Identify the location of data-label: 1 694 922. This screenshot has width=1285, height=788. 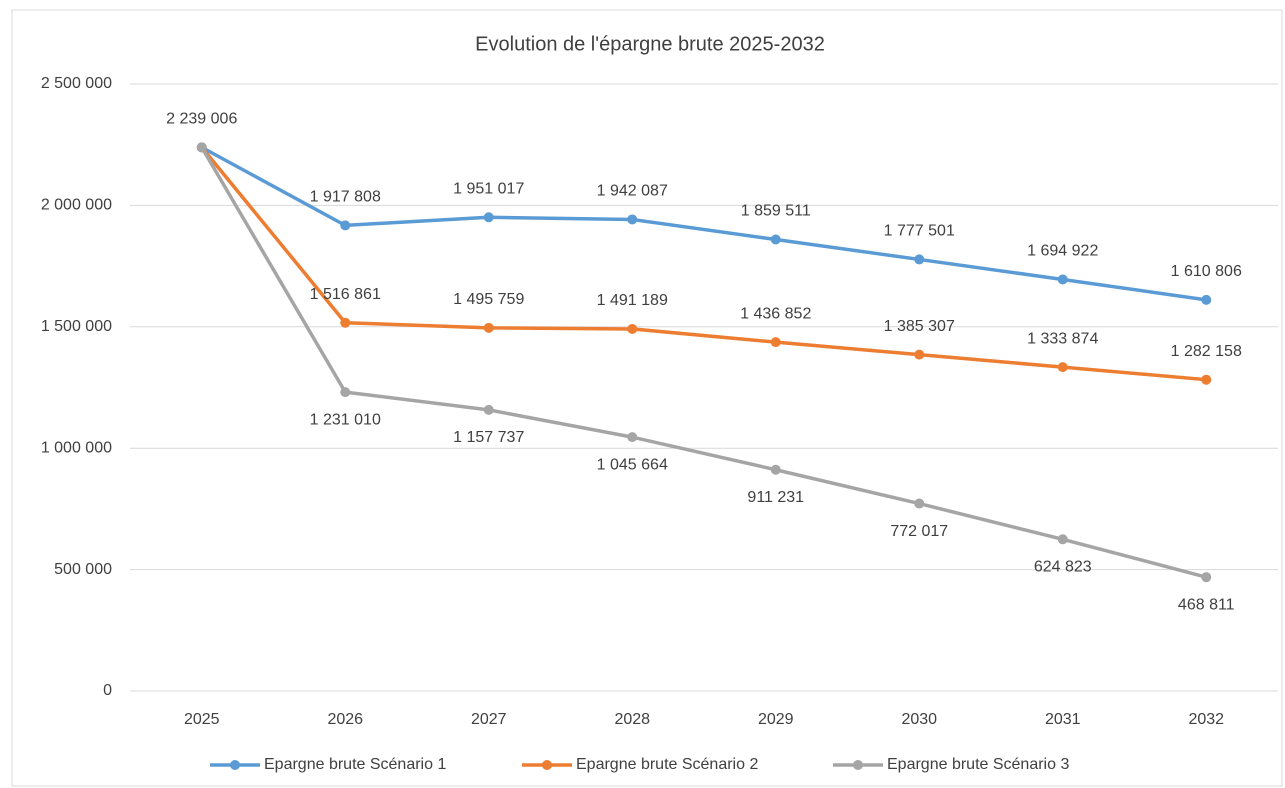
(1062, 251).